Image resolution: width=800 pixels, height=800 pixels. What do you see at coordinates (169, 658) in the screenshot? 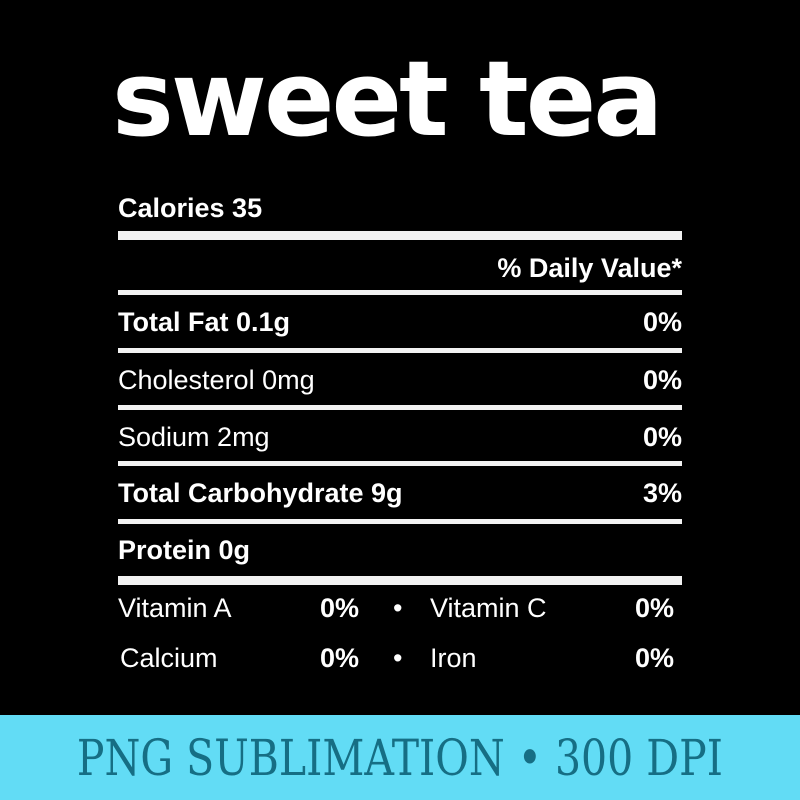
I see `vitamin-label: Calcium` at bounding box center [169, 658].